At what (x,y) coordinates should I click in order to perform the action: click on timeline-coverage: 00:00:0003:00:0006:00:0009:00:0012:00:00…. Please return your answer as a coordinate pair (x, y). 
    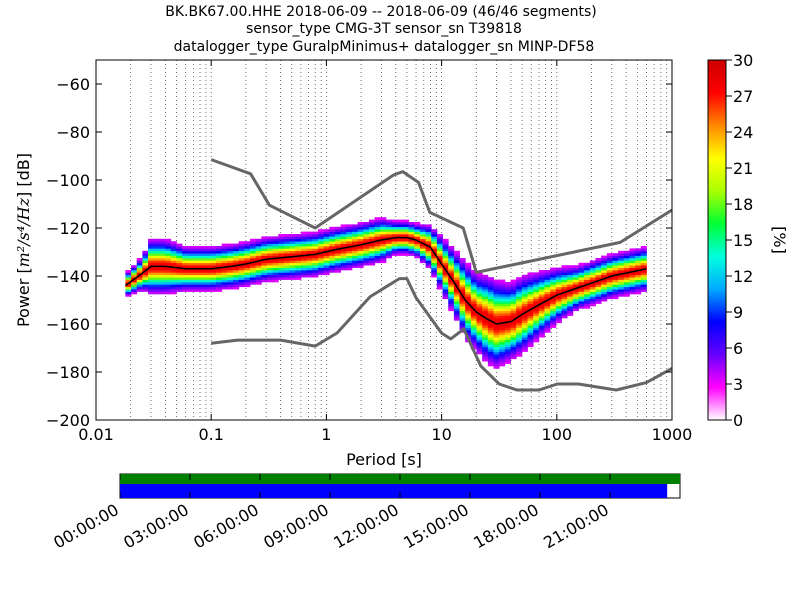
    Looking at the image, I should click on (365, 512).